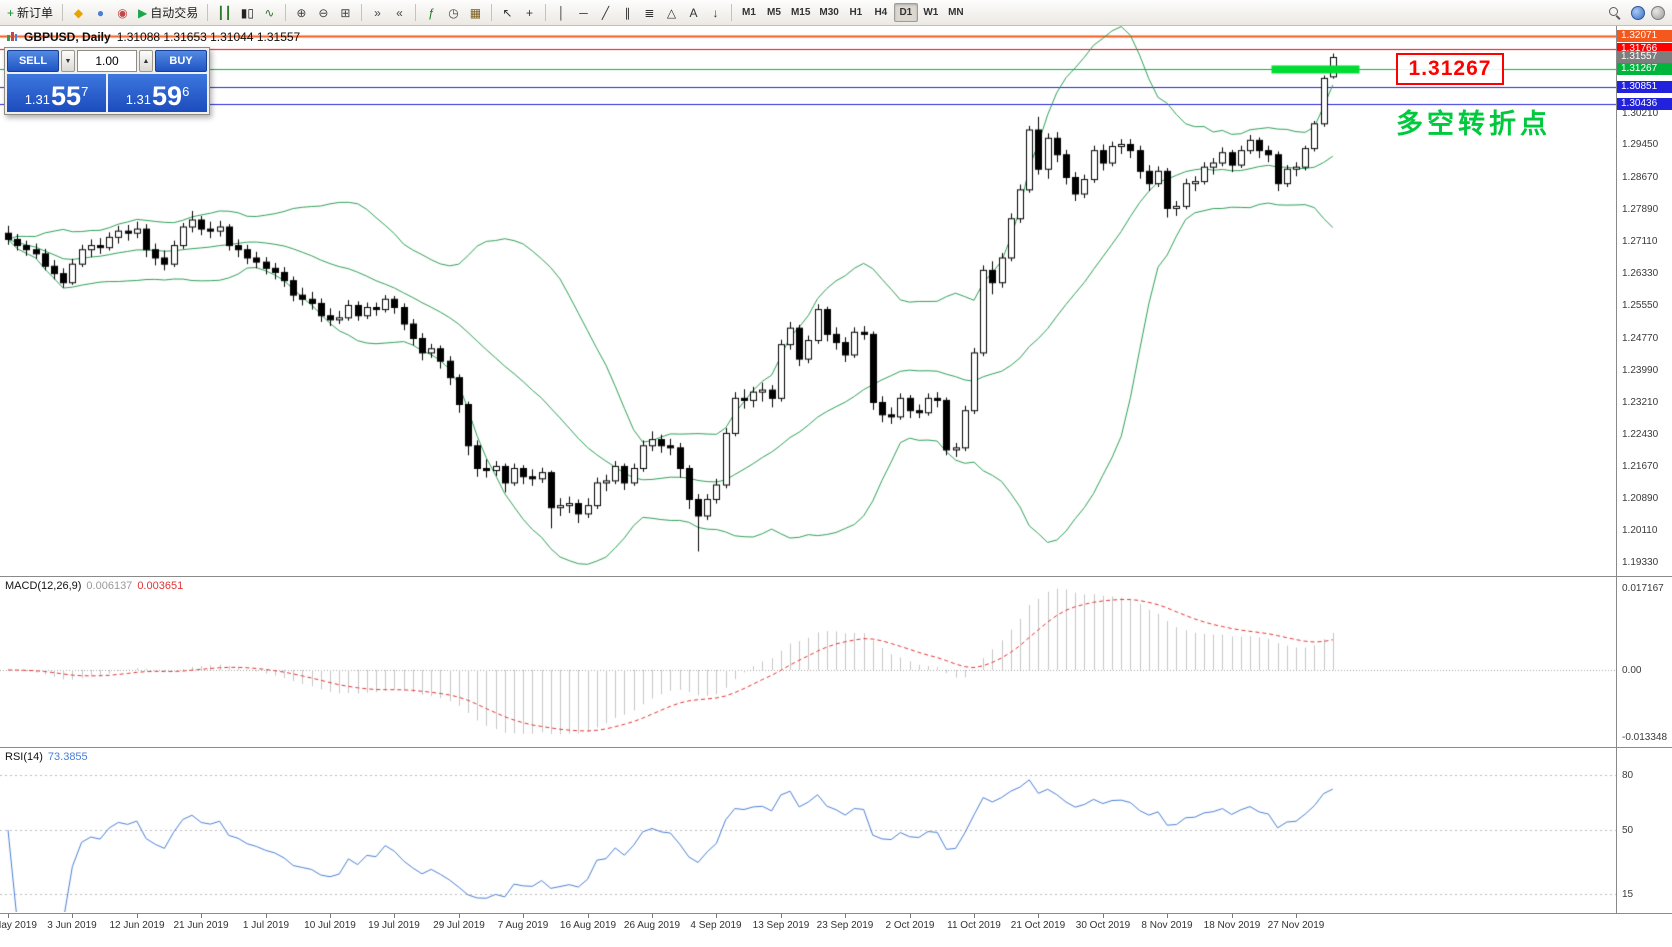 This screenshot has height=947, width=1672. I want to click on shapes-icon: △, so click(671, 12).